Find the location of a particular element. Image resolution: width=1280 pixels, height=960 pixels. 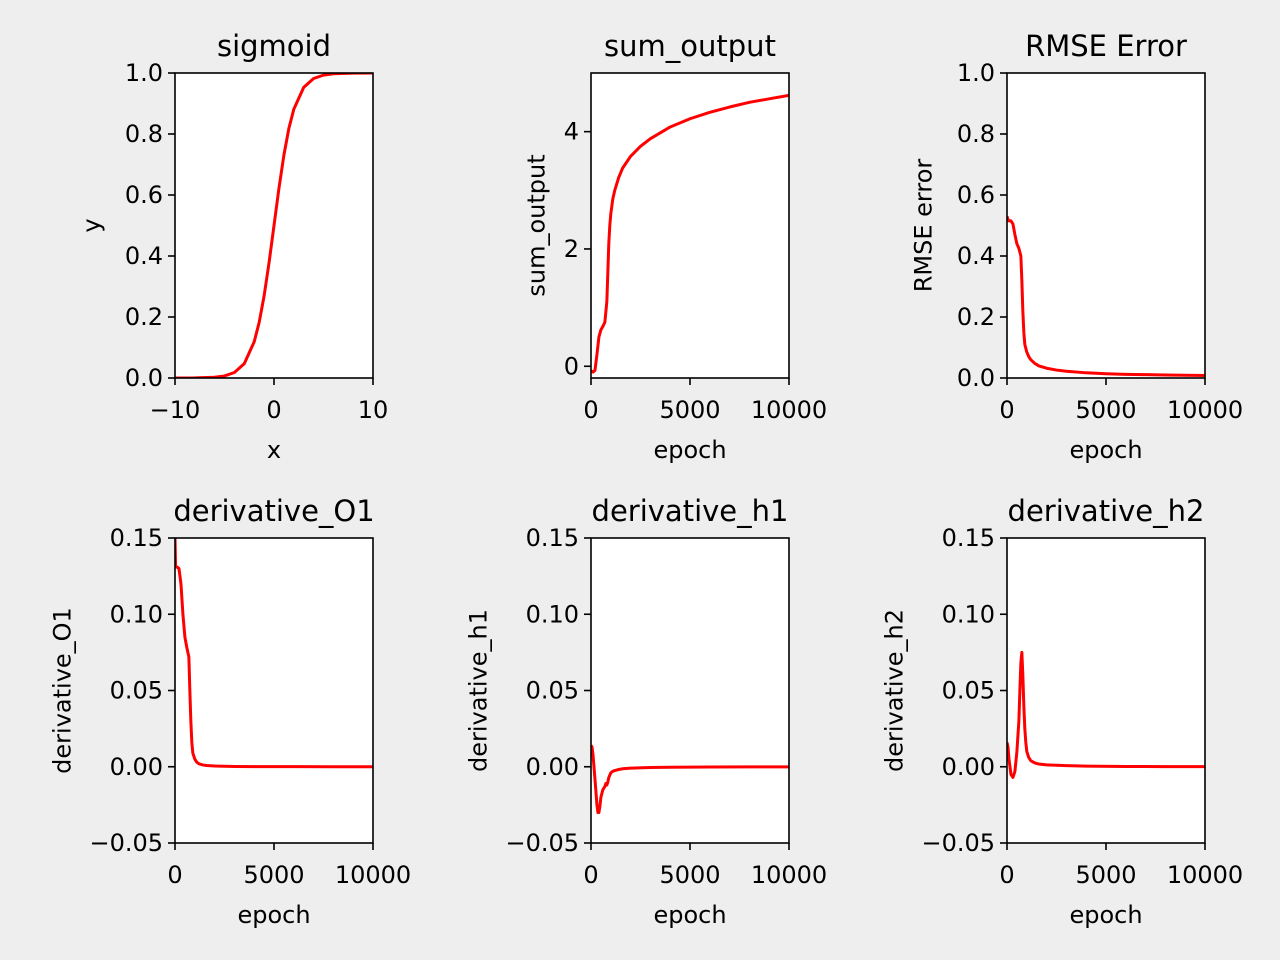

series-line-derivative-h2 is located at coordinates (1106, 714).